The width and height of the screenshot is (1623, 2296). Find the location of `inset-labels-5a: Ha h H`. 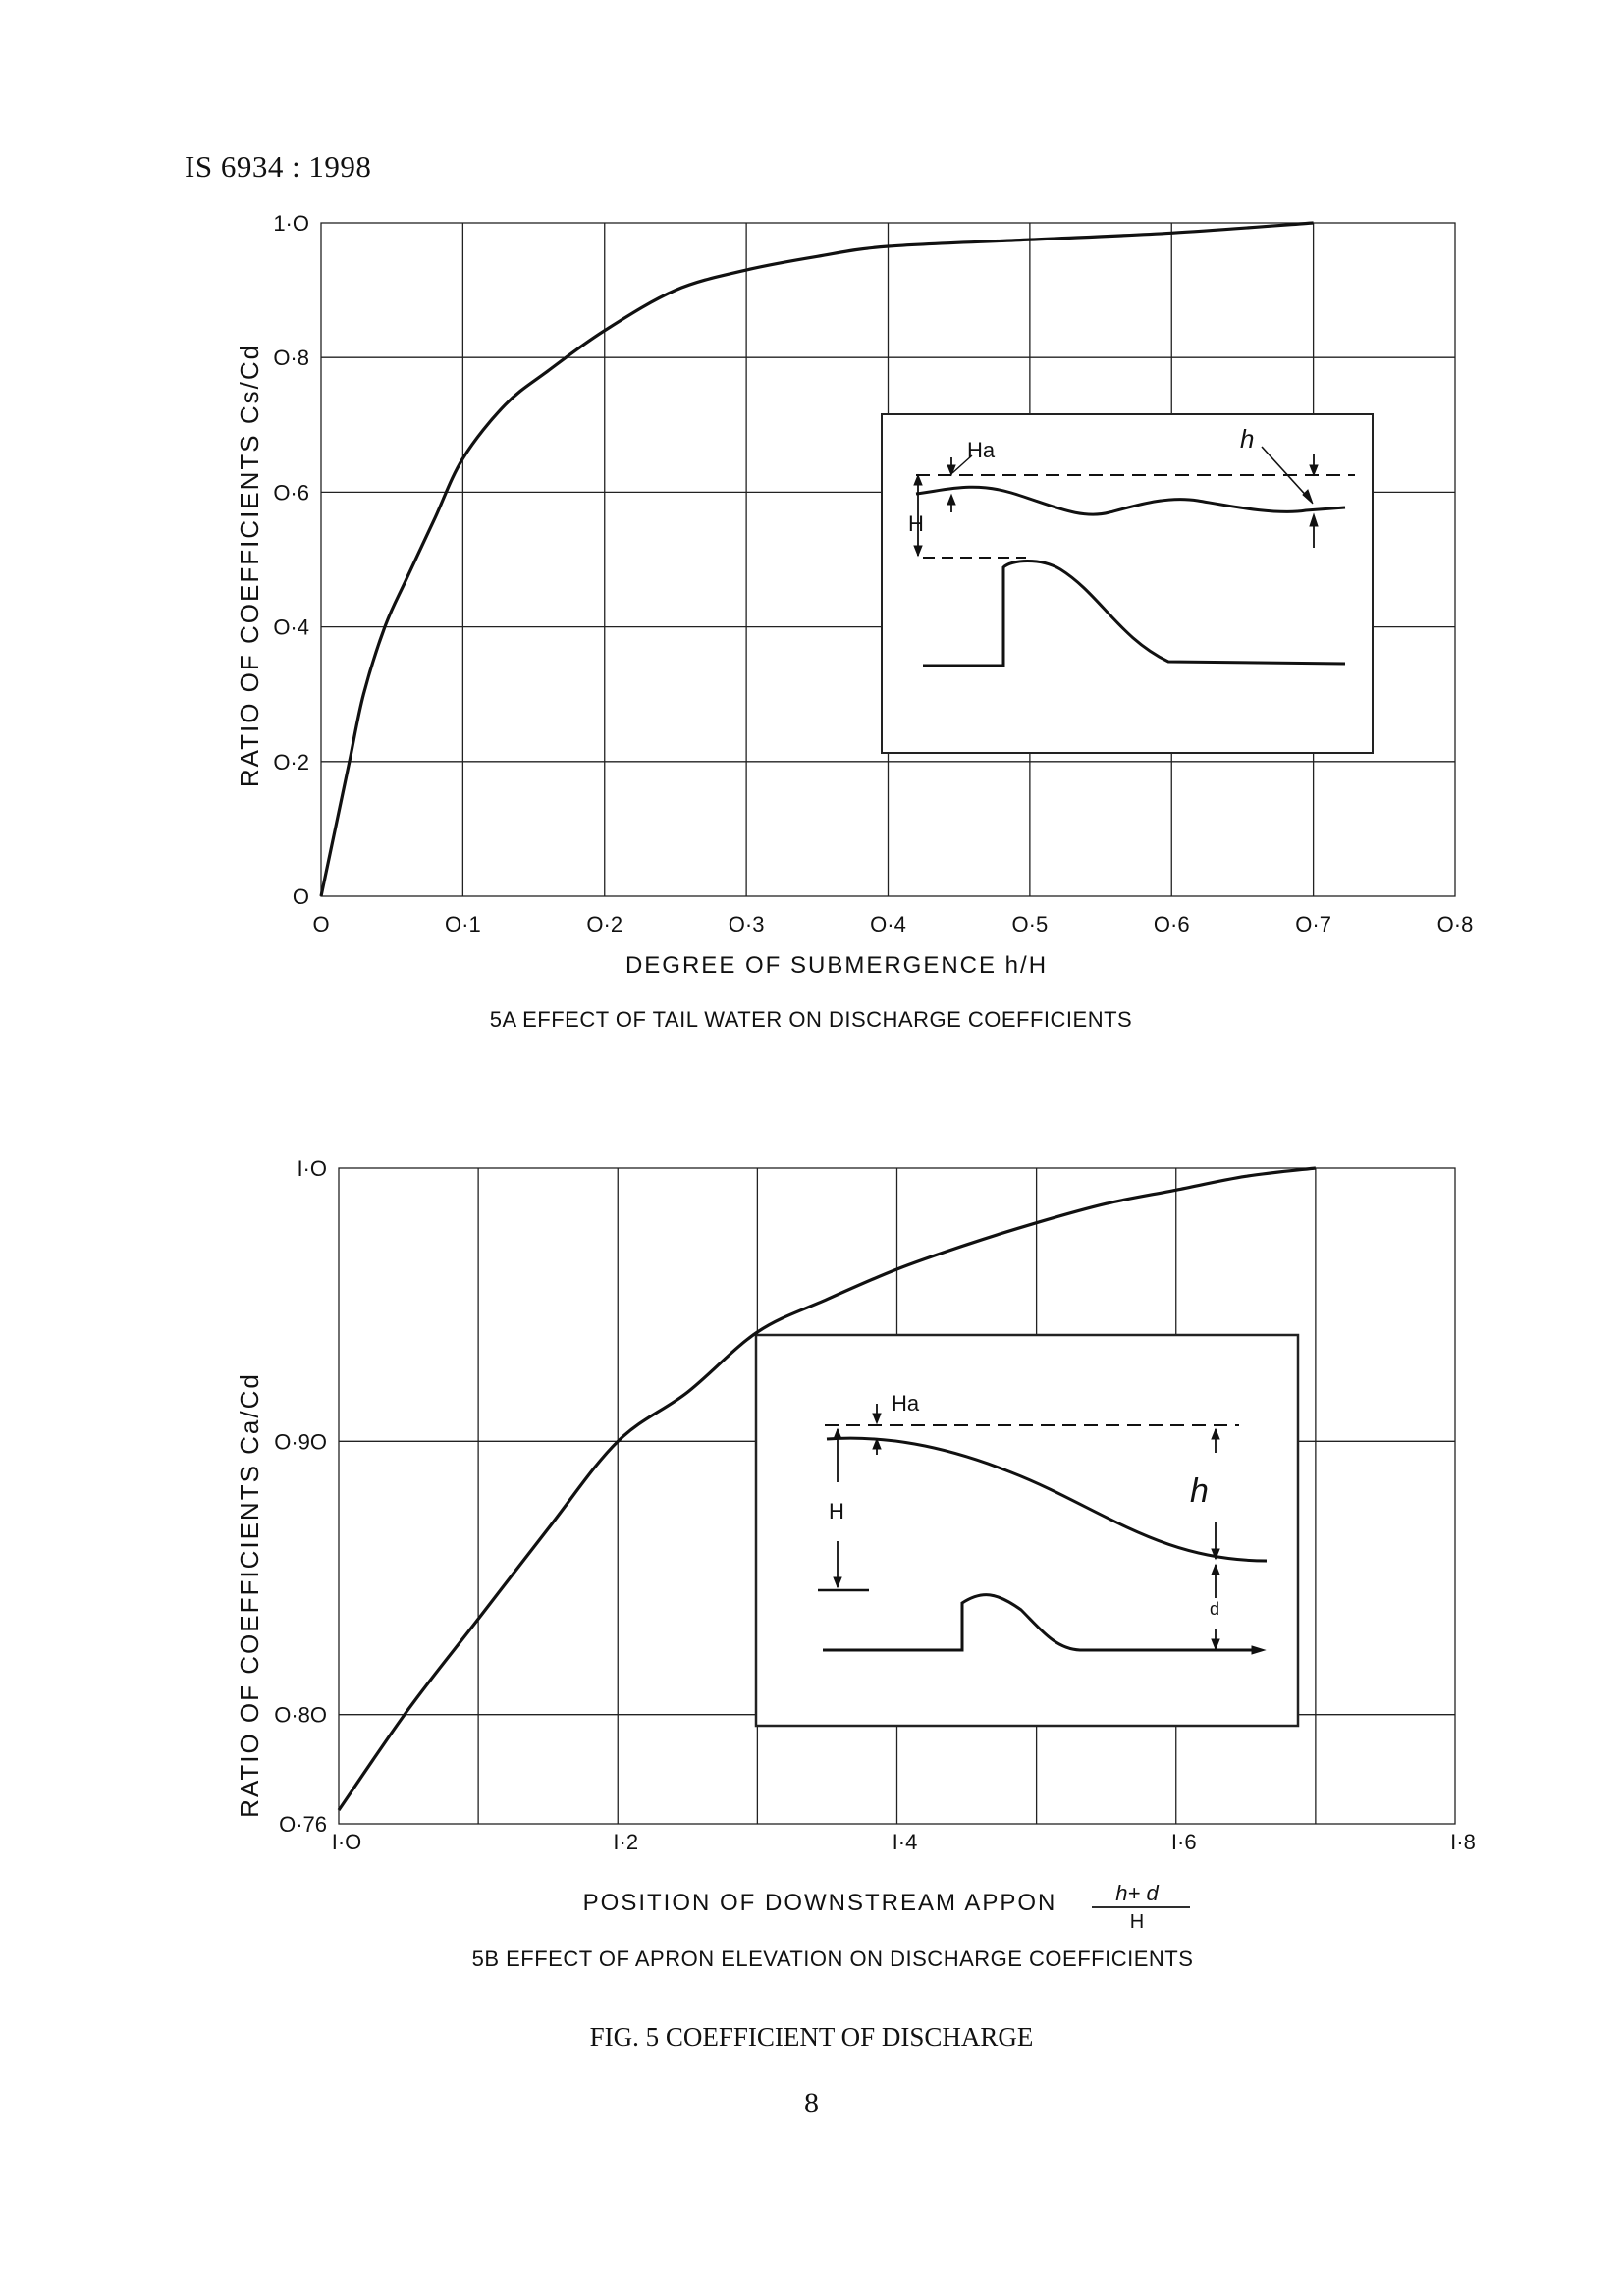

inset-labels-5a: Ha h H is located at coordinates (1081, 480).